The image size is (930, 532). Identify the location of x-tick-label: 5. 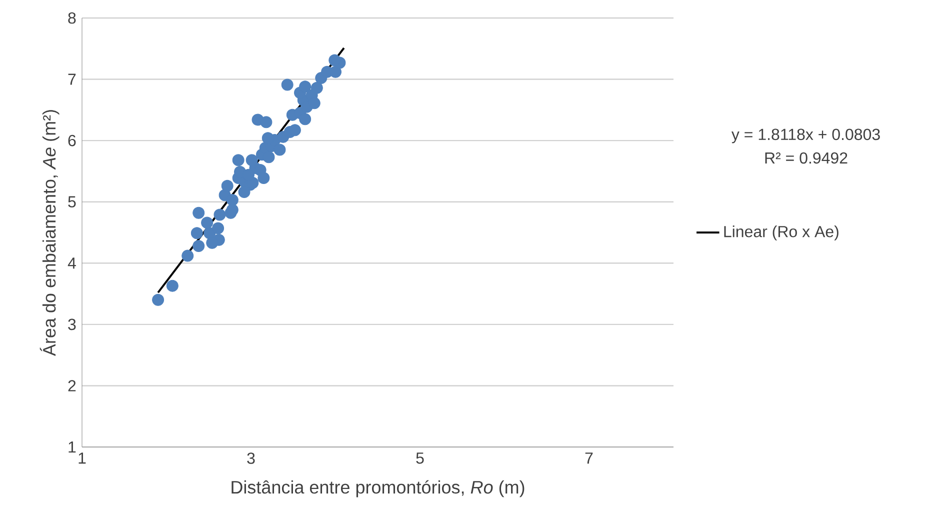
(420, 458).